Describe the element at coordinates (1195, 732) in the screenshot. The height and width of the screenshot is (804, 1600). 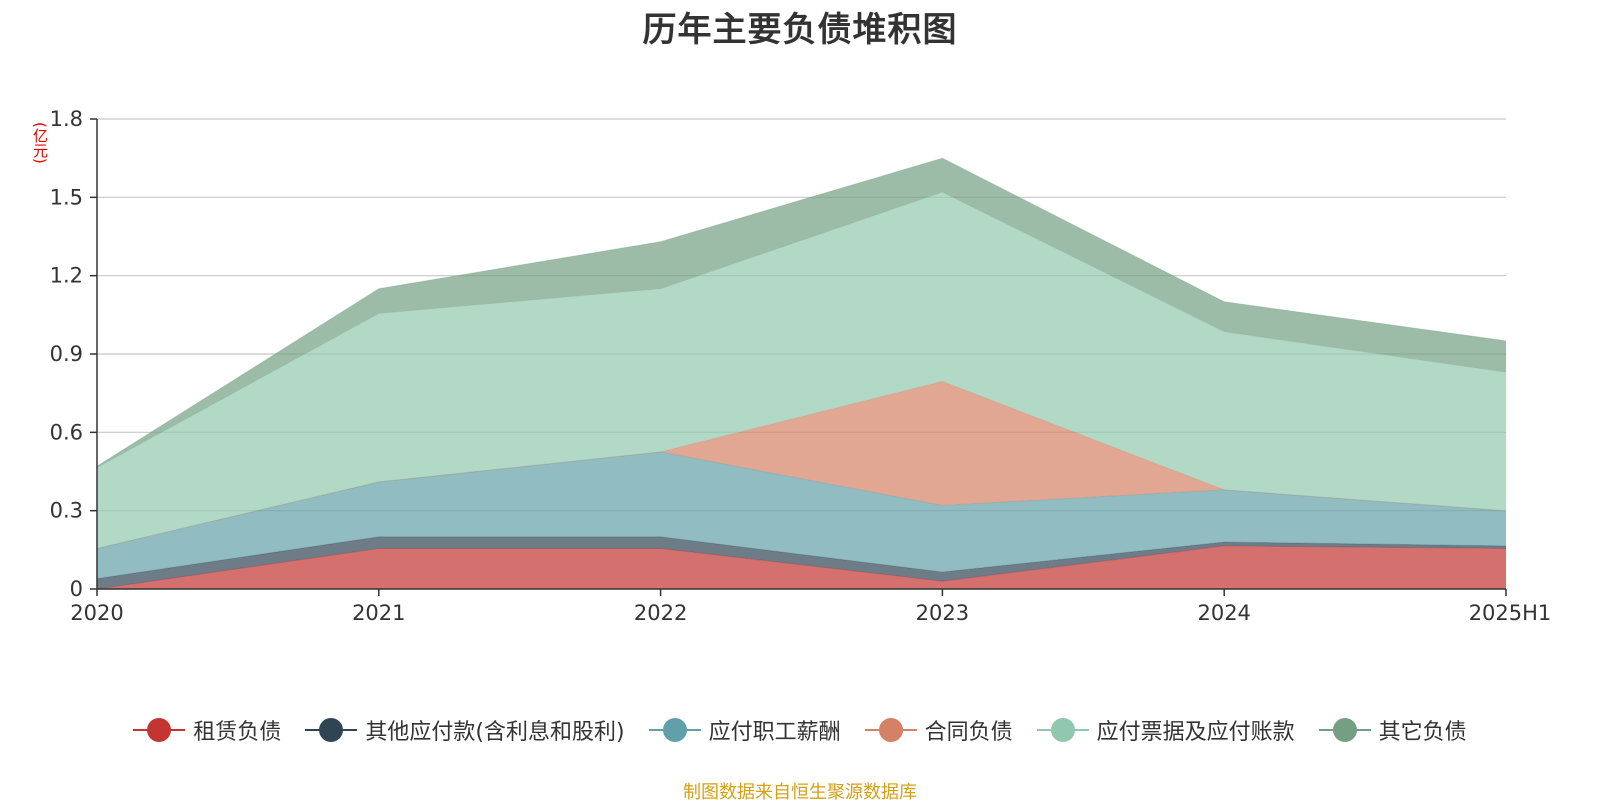
I see `legend-label: 应付票据及应付账款` at that location.